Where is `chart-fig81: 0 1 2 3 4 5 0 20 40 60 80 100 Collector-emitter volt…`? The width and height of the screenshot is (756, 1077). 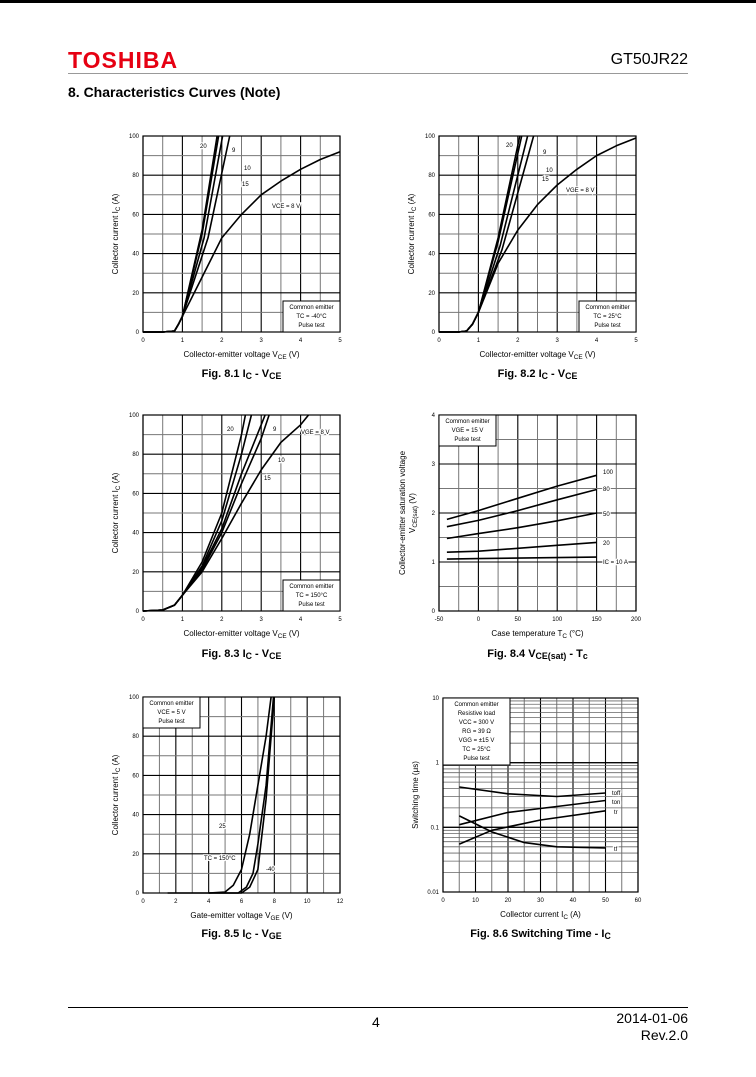
chart-fig81: 0 1 2 3 4 5 0 20 40 60 80 100 Collector-emitter volt… is located at coordinates (226, 257).